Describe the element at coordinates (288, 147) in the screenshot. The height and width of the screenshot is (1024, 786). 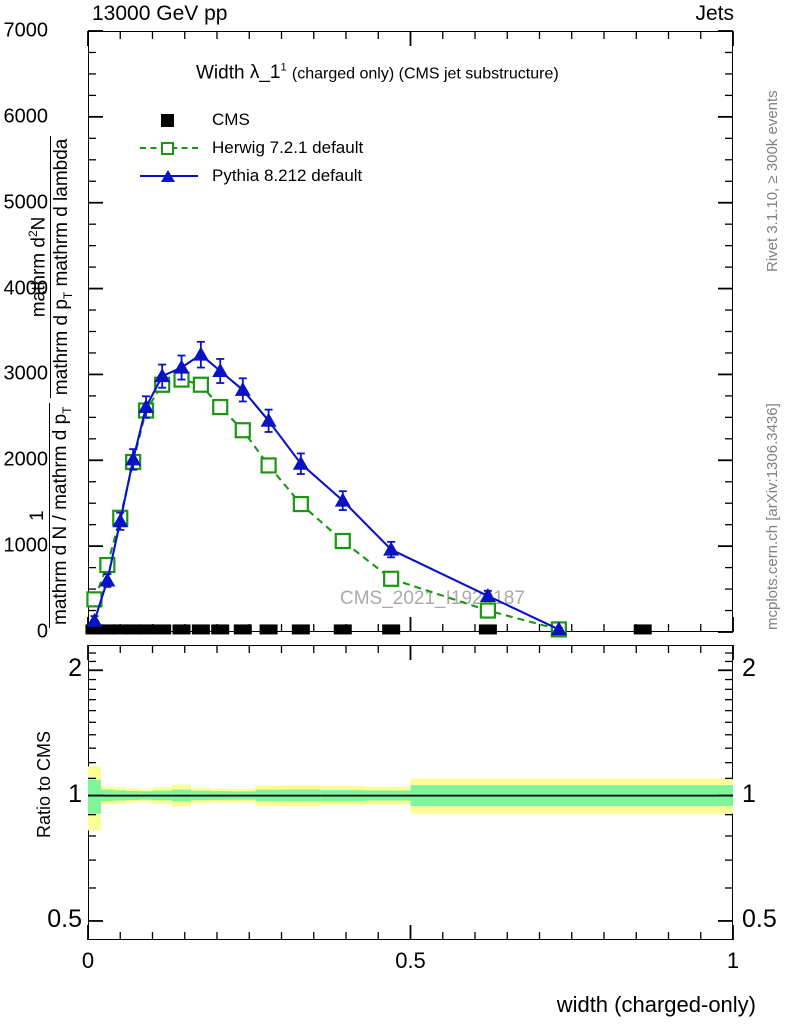
I see `legend-label-herwig: Herwig 7.2.1 default` at that location.